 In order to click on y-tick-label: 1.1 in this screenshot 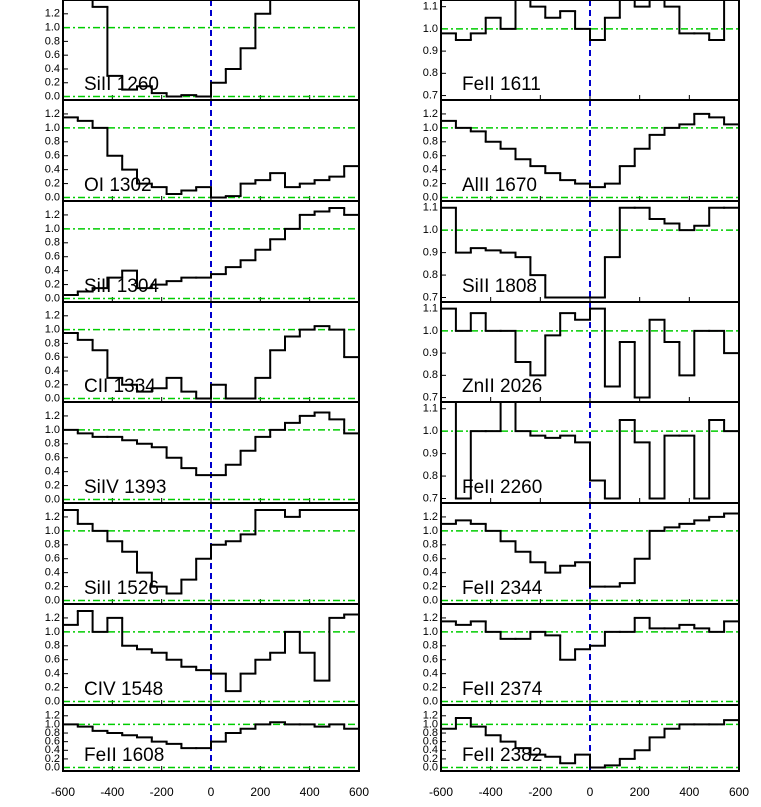, I will do `click(430, 208)`.